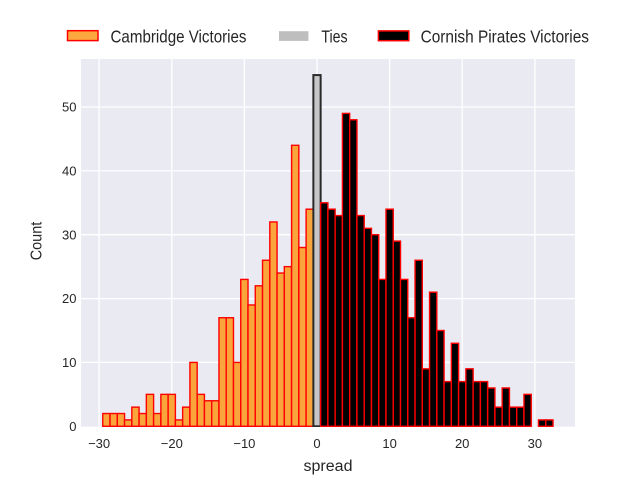 The height and width of the screenshot is (480, 640). I want to click on svg-text: Ties, so click(334, 36).